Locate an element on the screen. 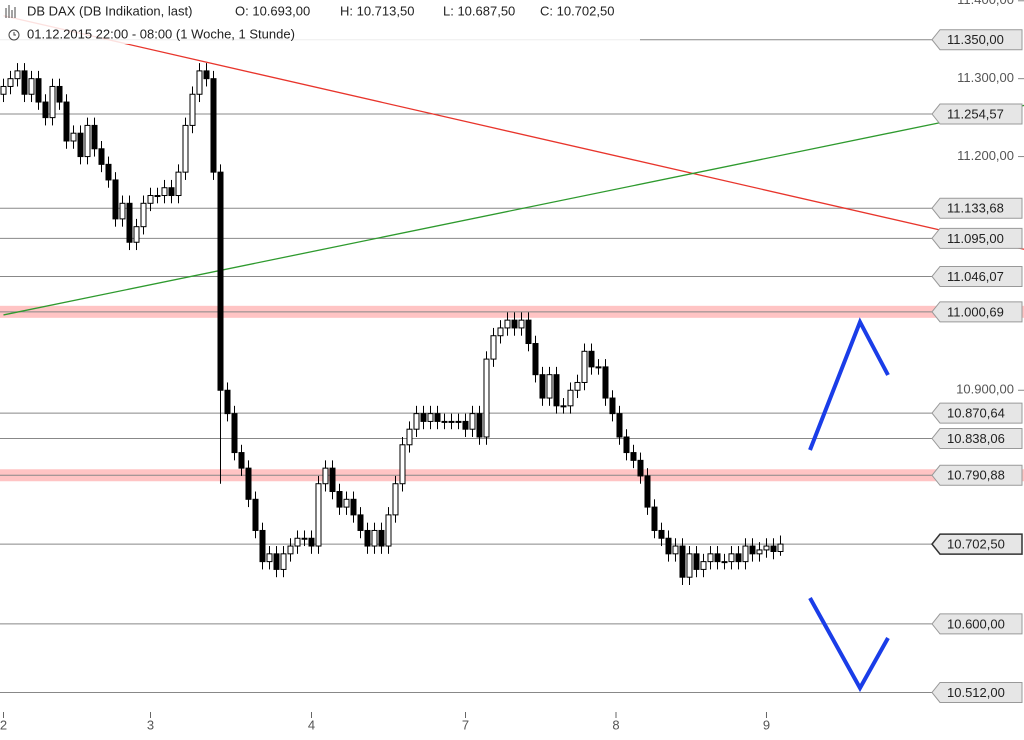 This screenshot has height=740, width=1024. level-label: 10.600,00 is located at coordinates (976, 623).